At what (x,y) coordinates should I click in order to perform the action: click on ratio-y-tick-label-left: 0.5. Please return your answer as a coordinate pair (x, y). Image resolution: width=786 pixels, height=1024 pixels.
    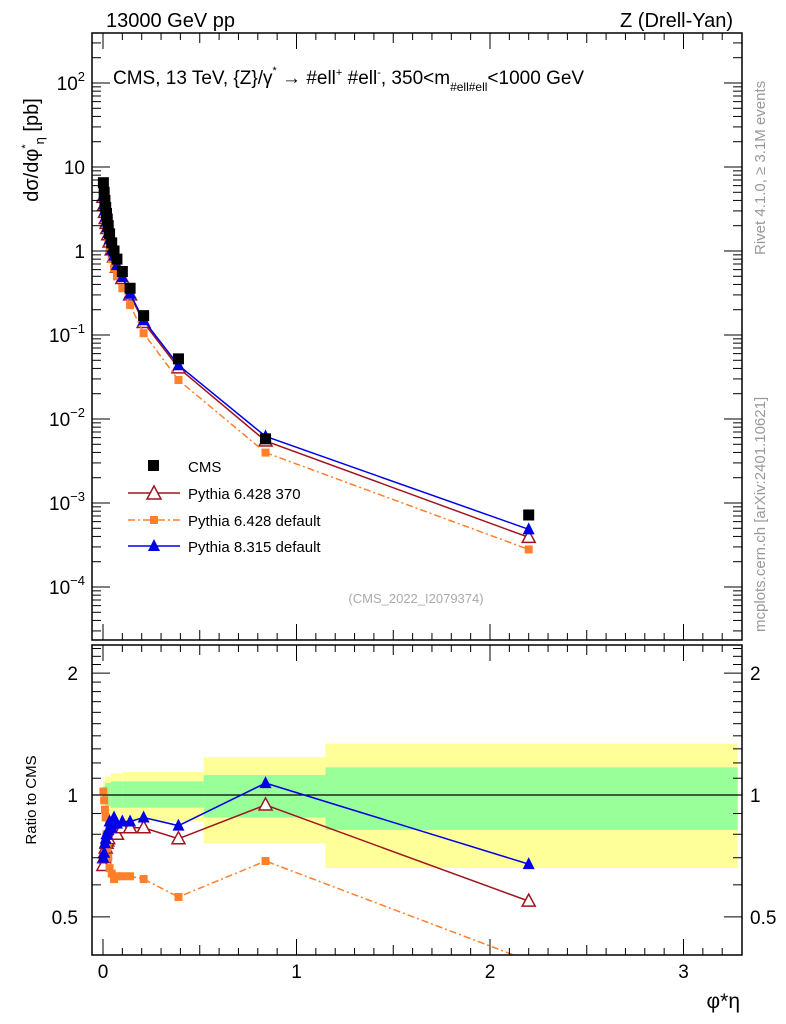
    Looking at the image, I should click on (65, 918).